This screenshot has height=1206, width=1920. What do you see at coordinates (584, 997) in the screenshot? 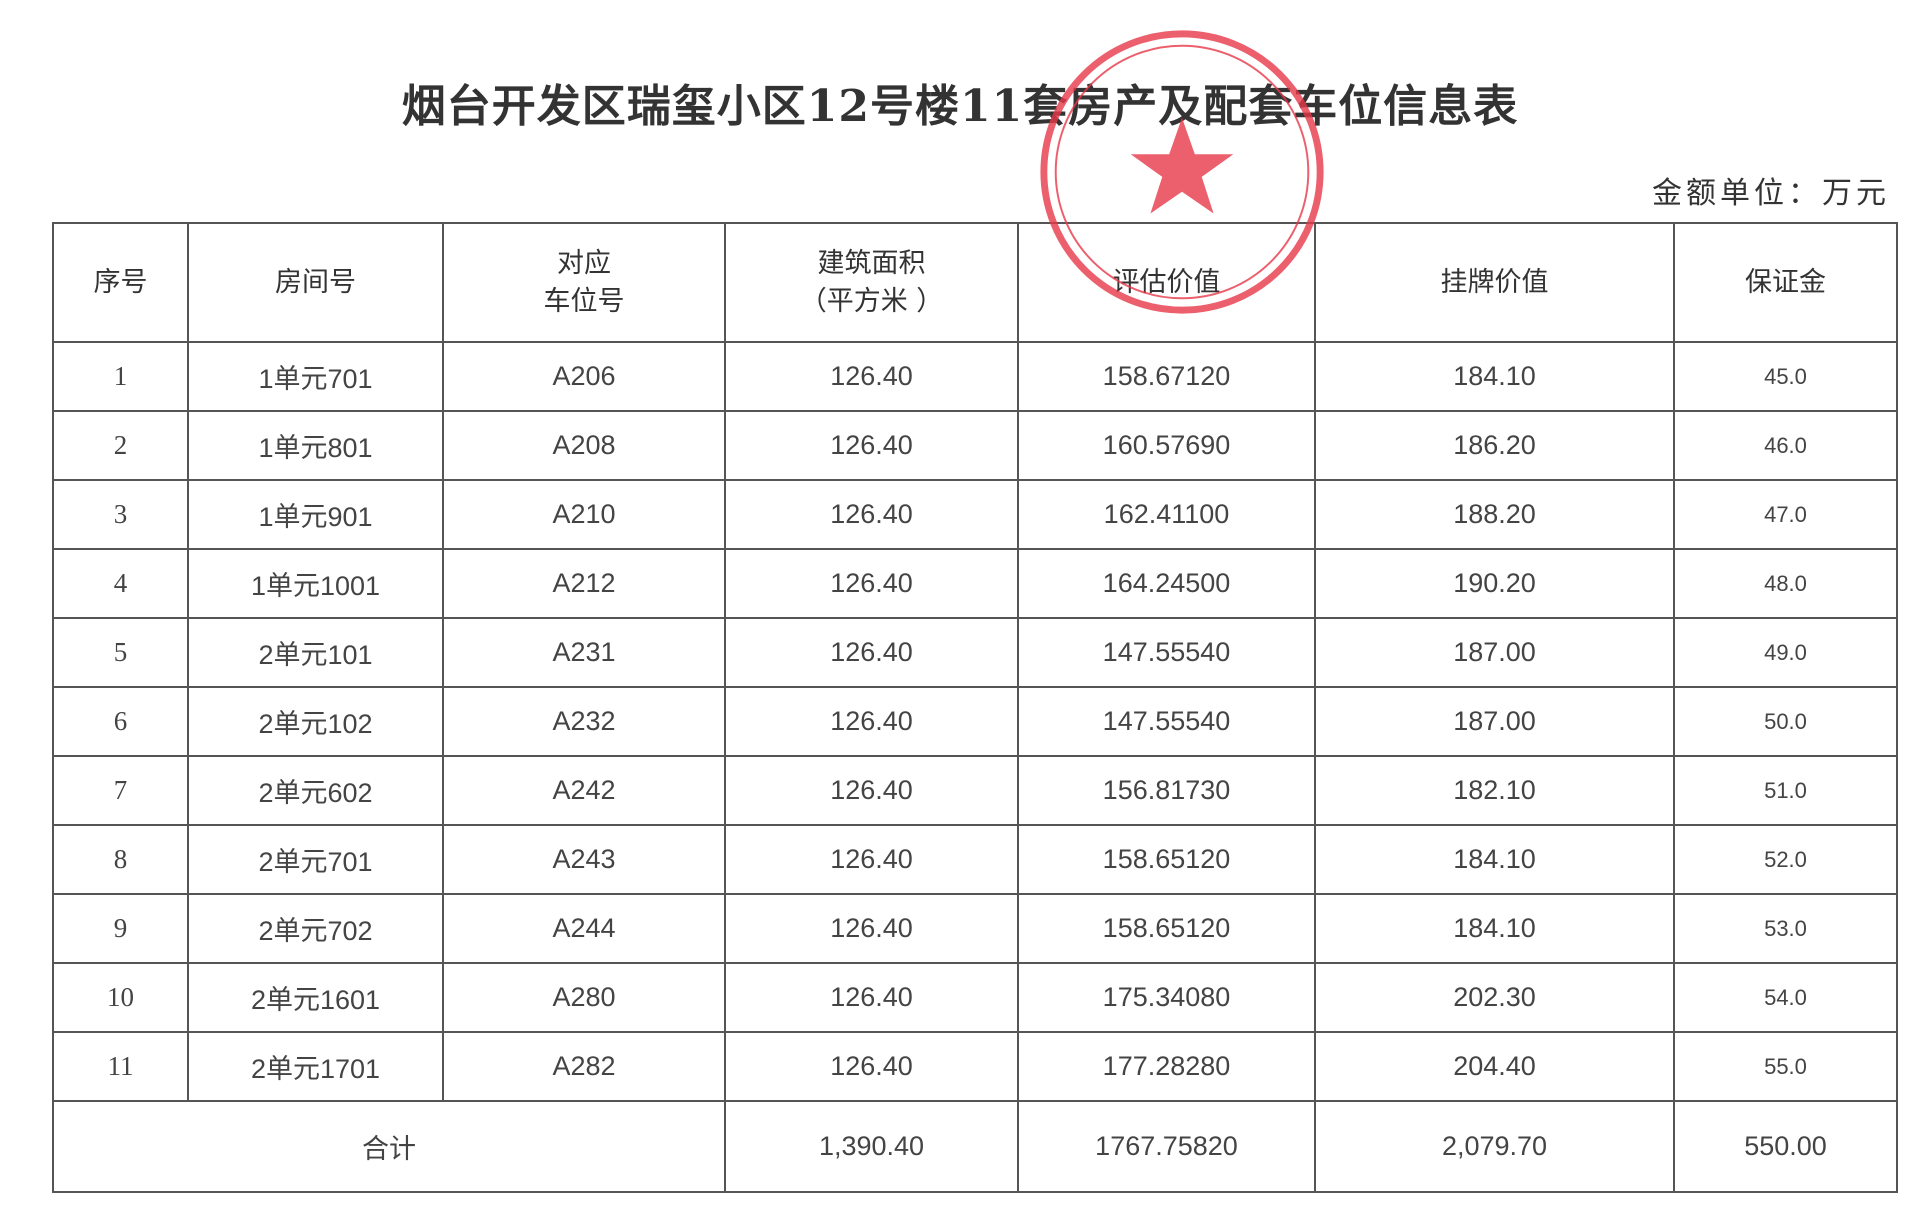
I see `cell-parking: A280` at bounding box center [584, 997].